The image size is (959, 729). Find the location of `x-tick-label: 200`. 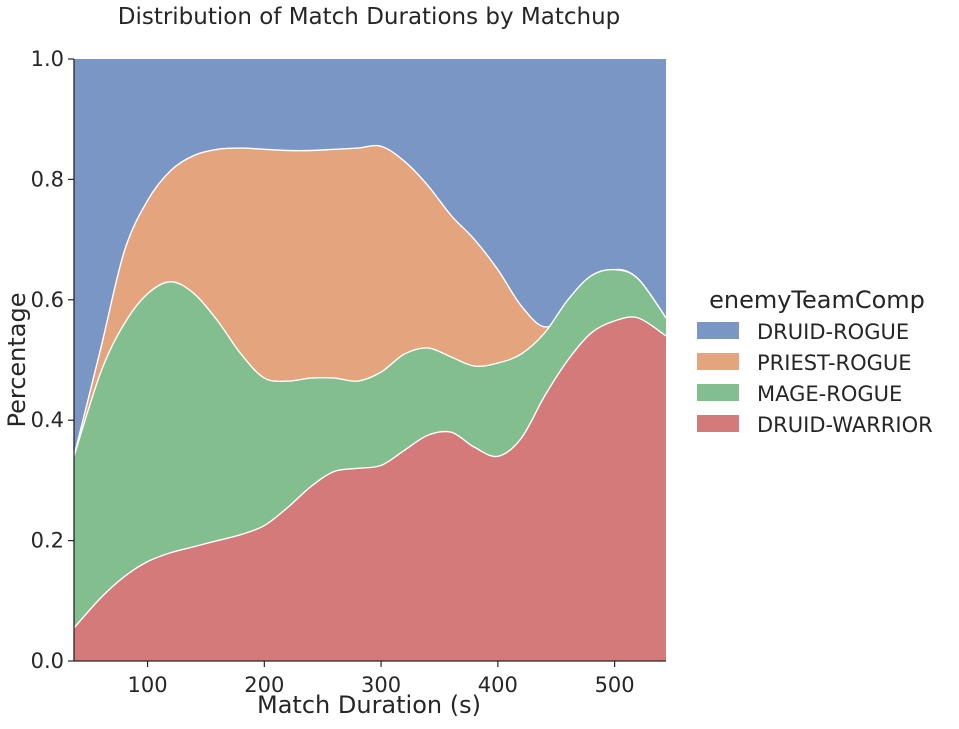

x-tick-label: 200 is located at coordinates (264, 685).